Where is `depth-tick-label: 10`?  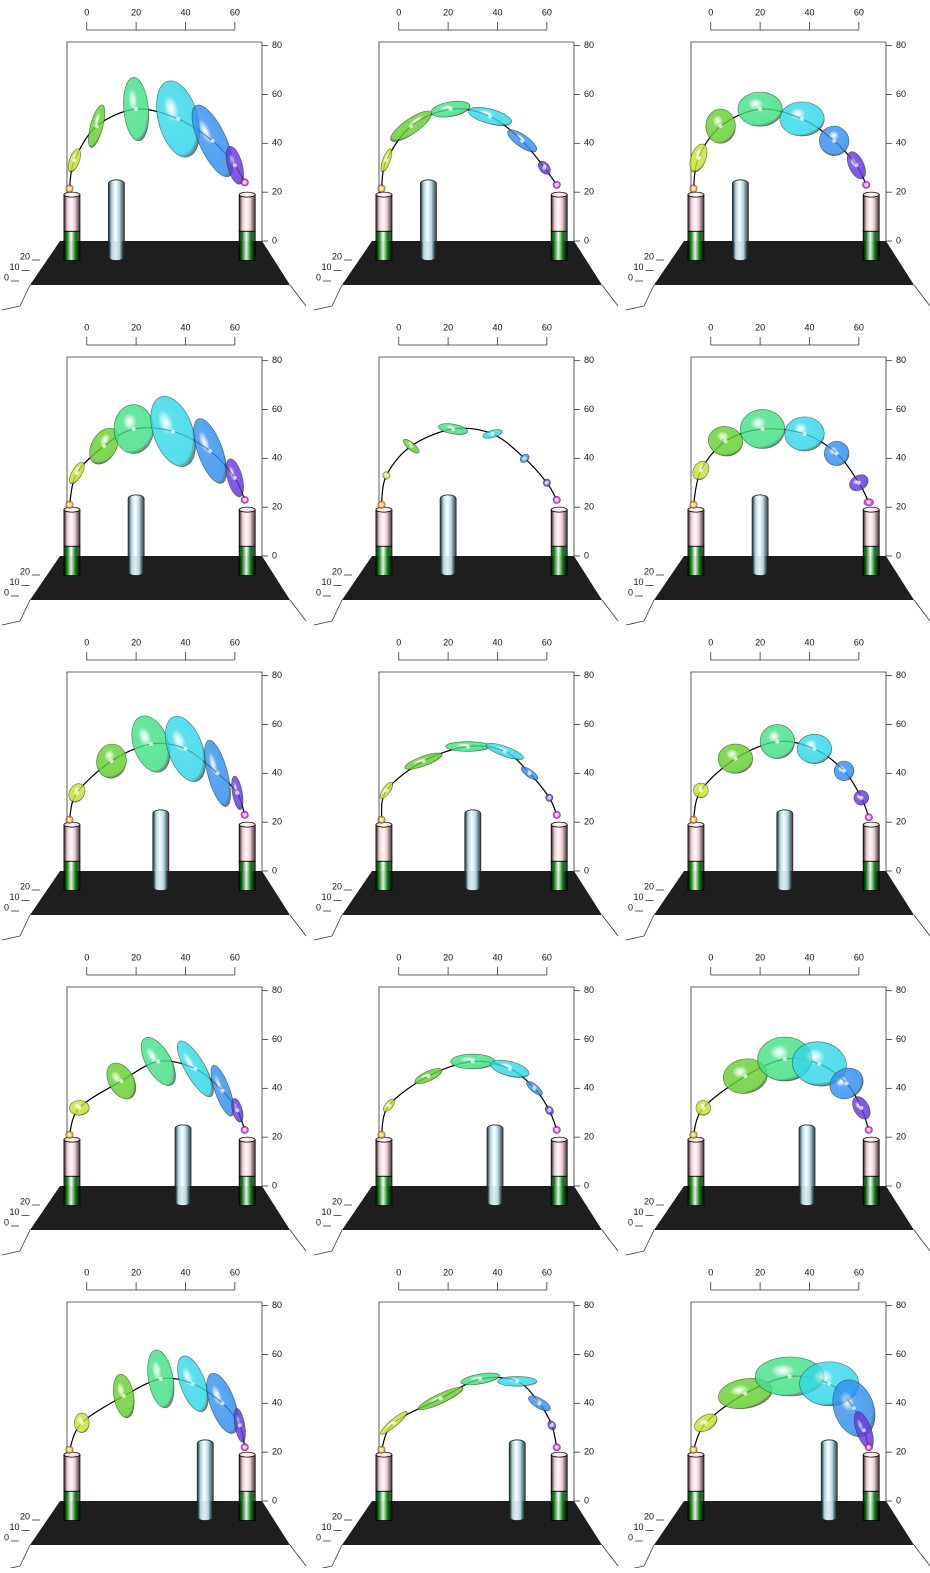 depth-tick-label: 10 is located at coordinates (638, 1212).